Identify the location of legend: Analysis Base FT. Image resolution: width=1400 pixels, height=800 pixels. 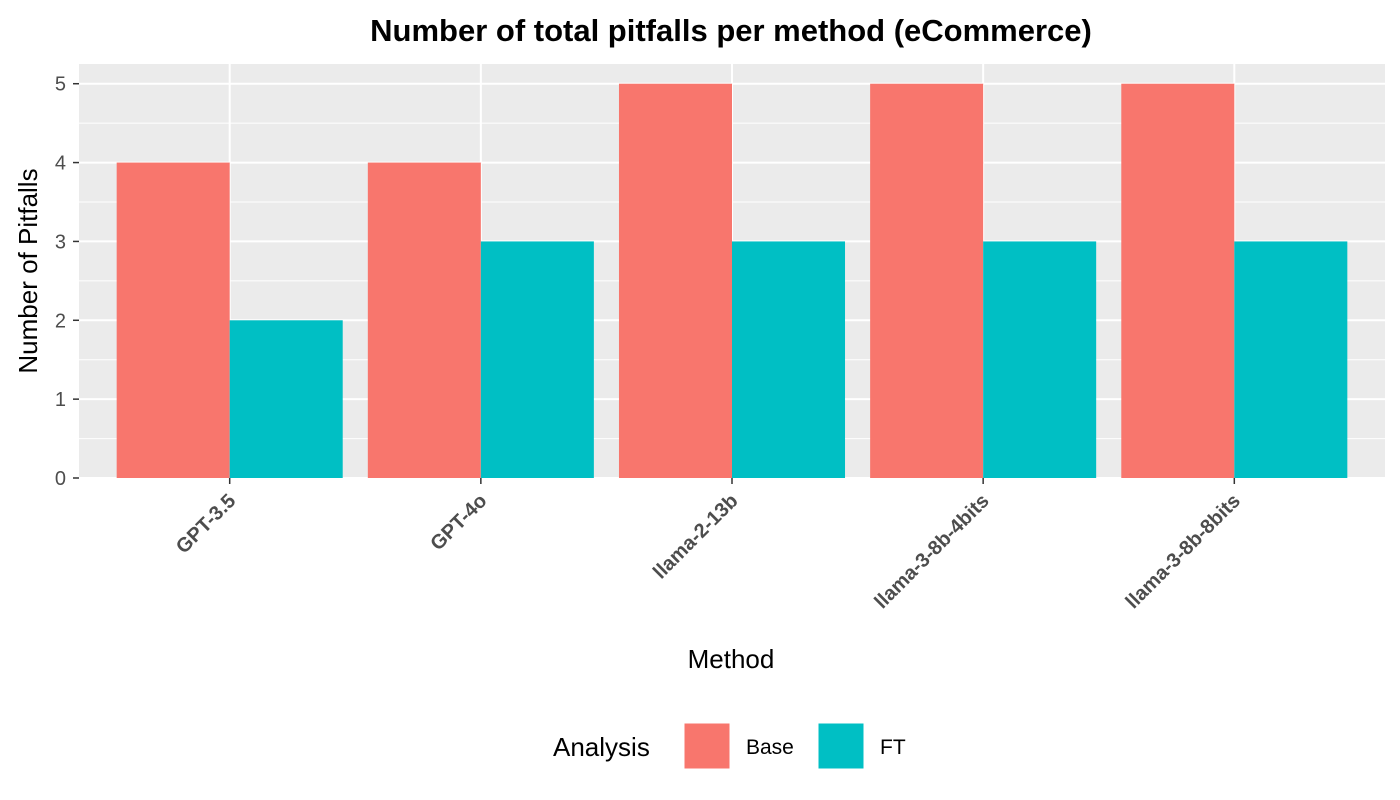
(729, 746).